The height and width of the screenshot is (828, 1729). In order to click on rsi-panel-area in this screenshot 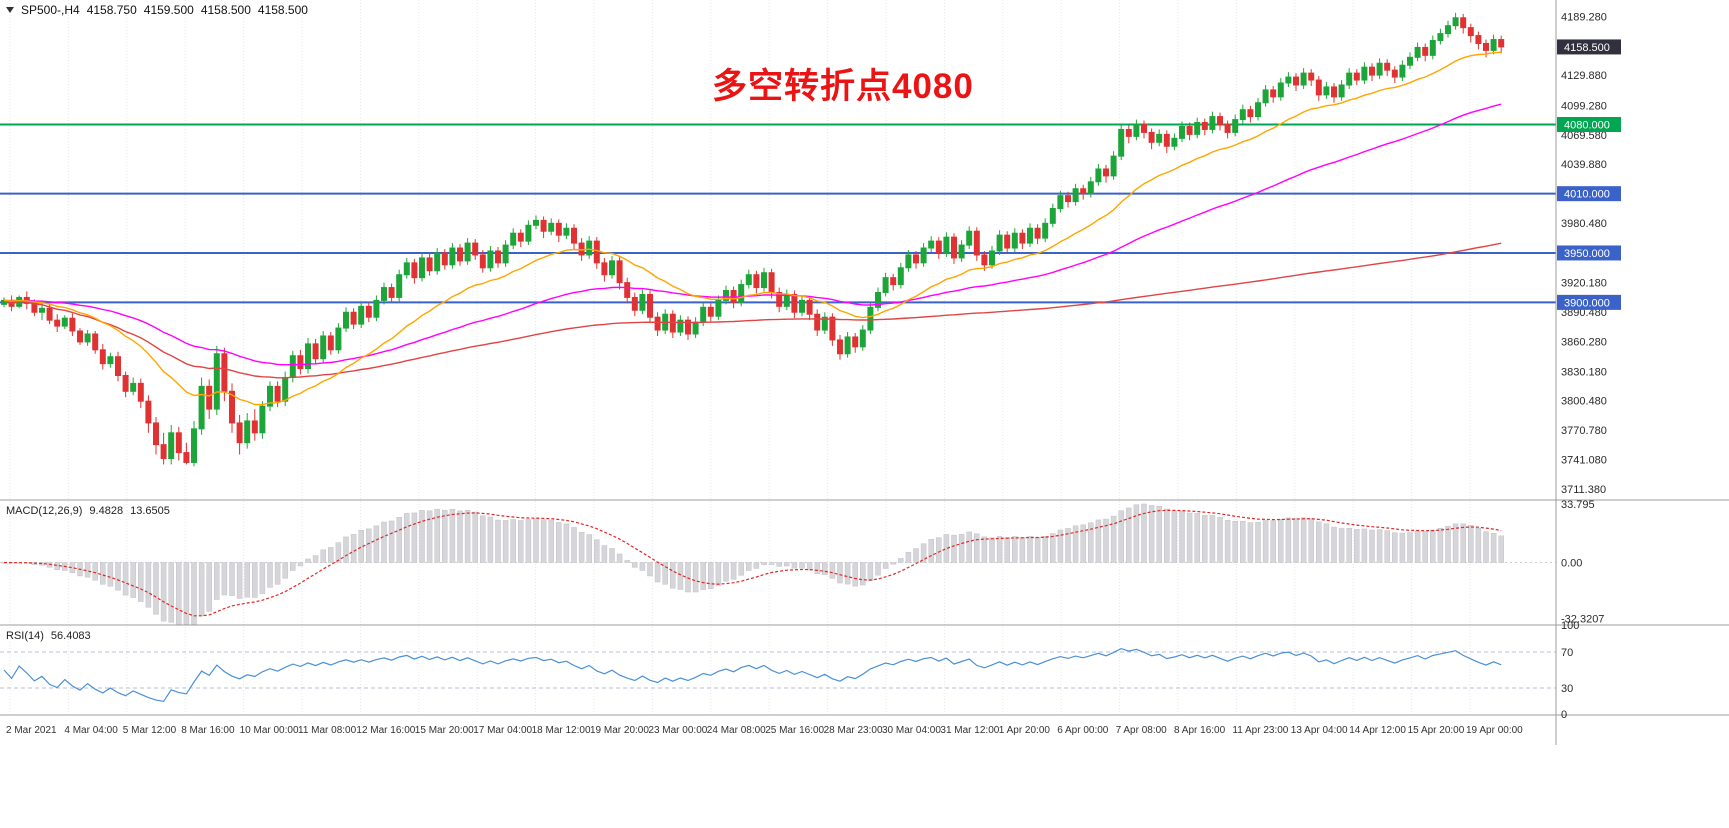, I will do `click(778, 670)`.